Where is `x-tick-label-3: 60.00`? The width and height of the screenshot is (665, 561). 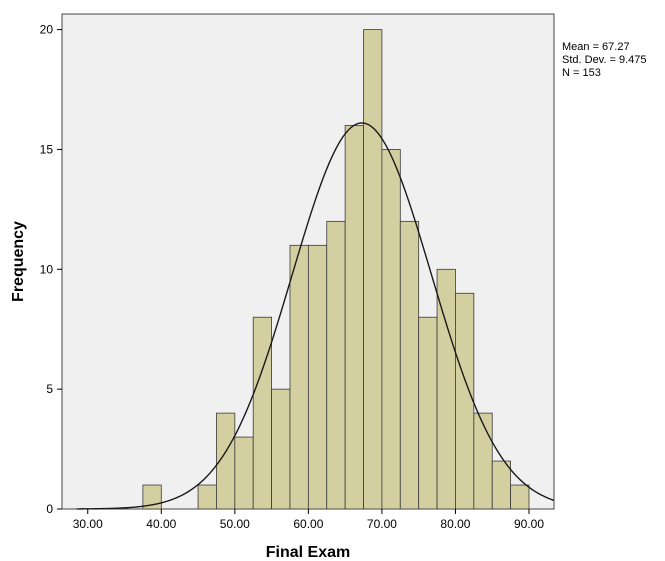 x-tick-label-3: 60.00 is located at coordinates (308, 524).